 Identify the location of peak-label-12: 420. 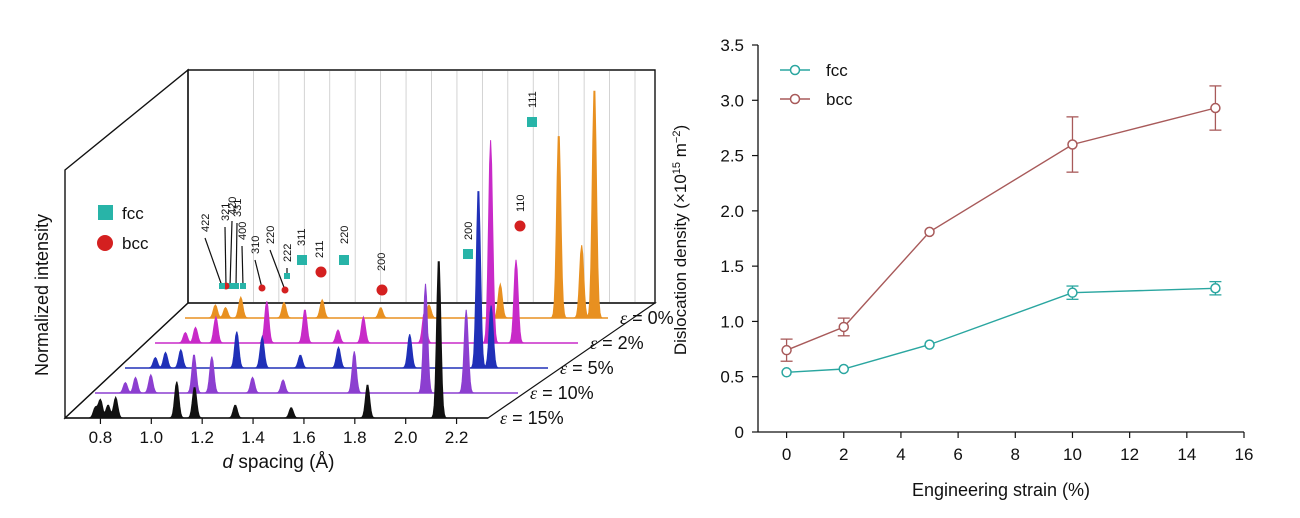
(233, 206).